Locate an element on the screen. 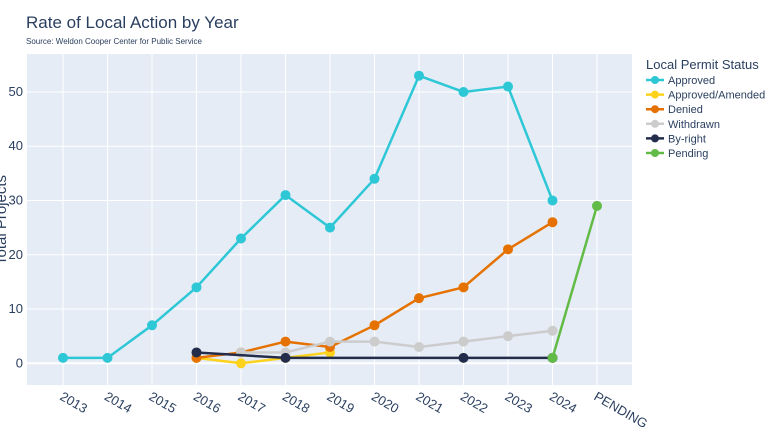  legend-item: Pending is located at coordinates (677, 154).